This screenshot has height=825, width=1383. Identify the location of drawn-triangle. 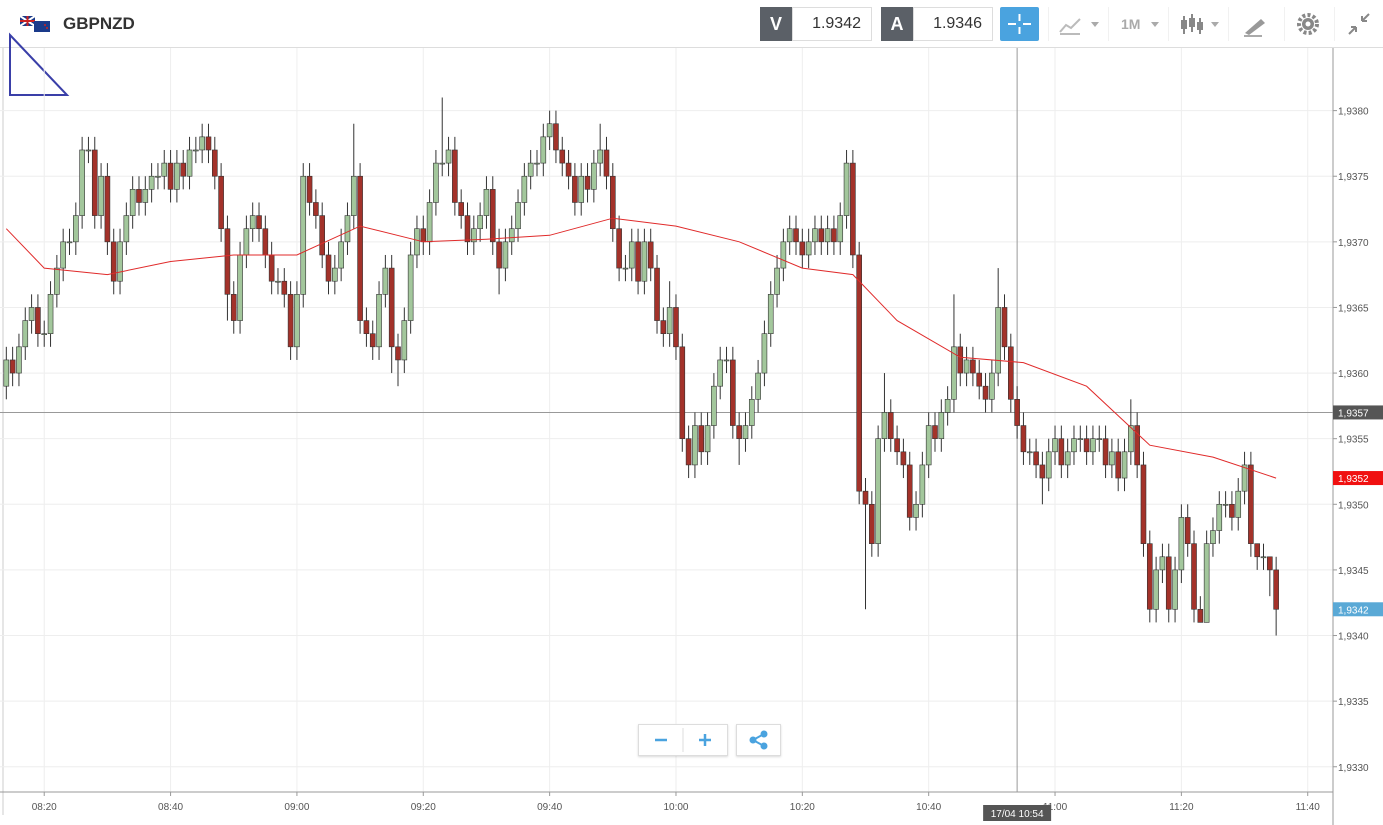
(39, 64).